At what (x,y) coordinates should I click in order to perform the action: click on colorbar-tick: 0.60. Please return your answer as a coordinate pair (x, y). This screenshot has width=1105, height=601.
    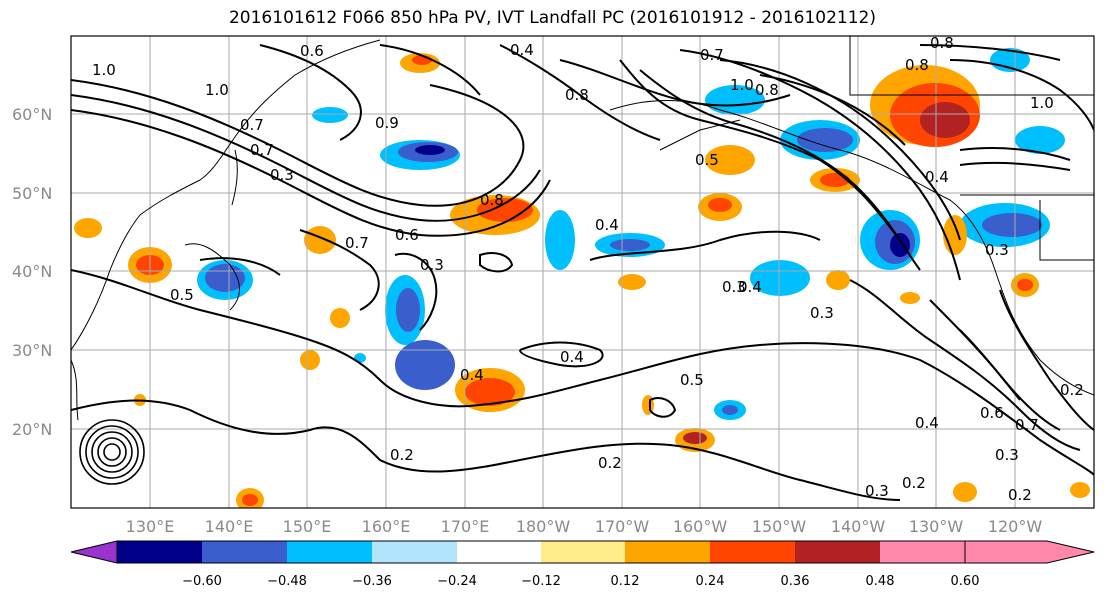
    Looking at the image, I should click on (965, 581).